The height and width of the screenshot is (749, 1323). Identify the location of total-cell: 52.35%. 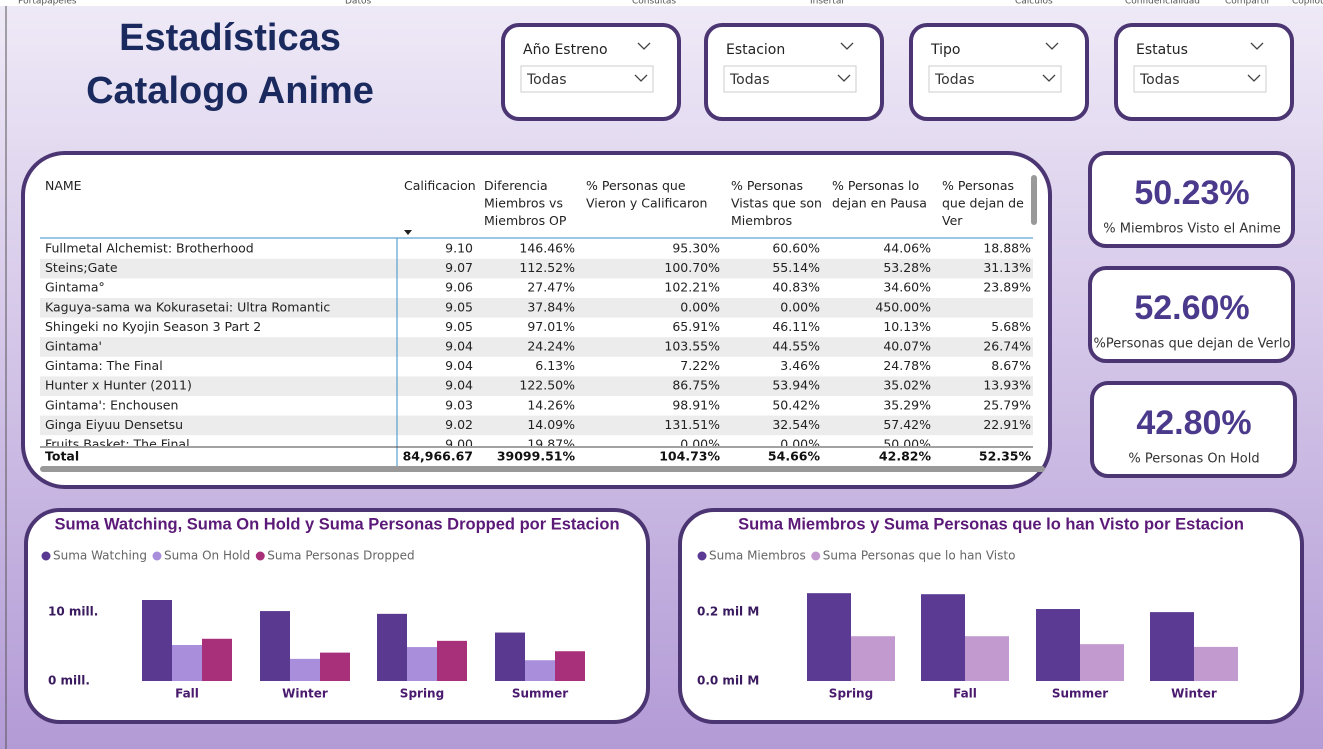
(1005, 456).